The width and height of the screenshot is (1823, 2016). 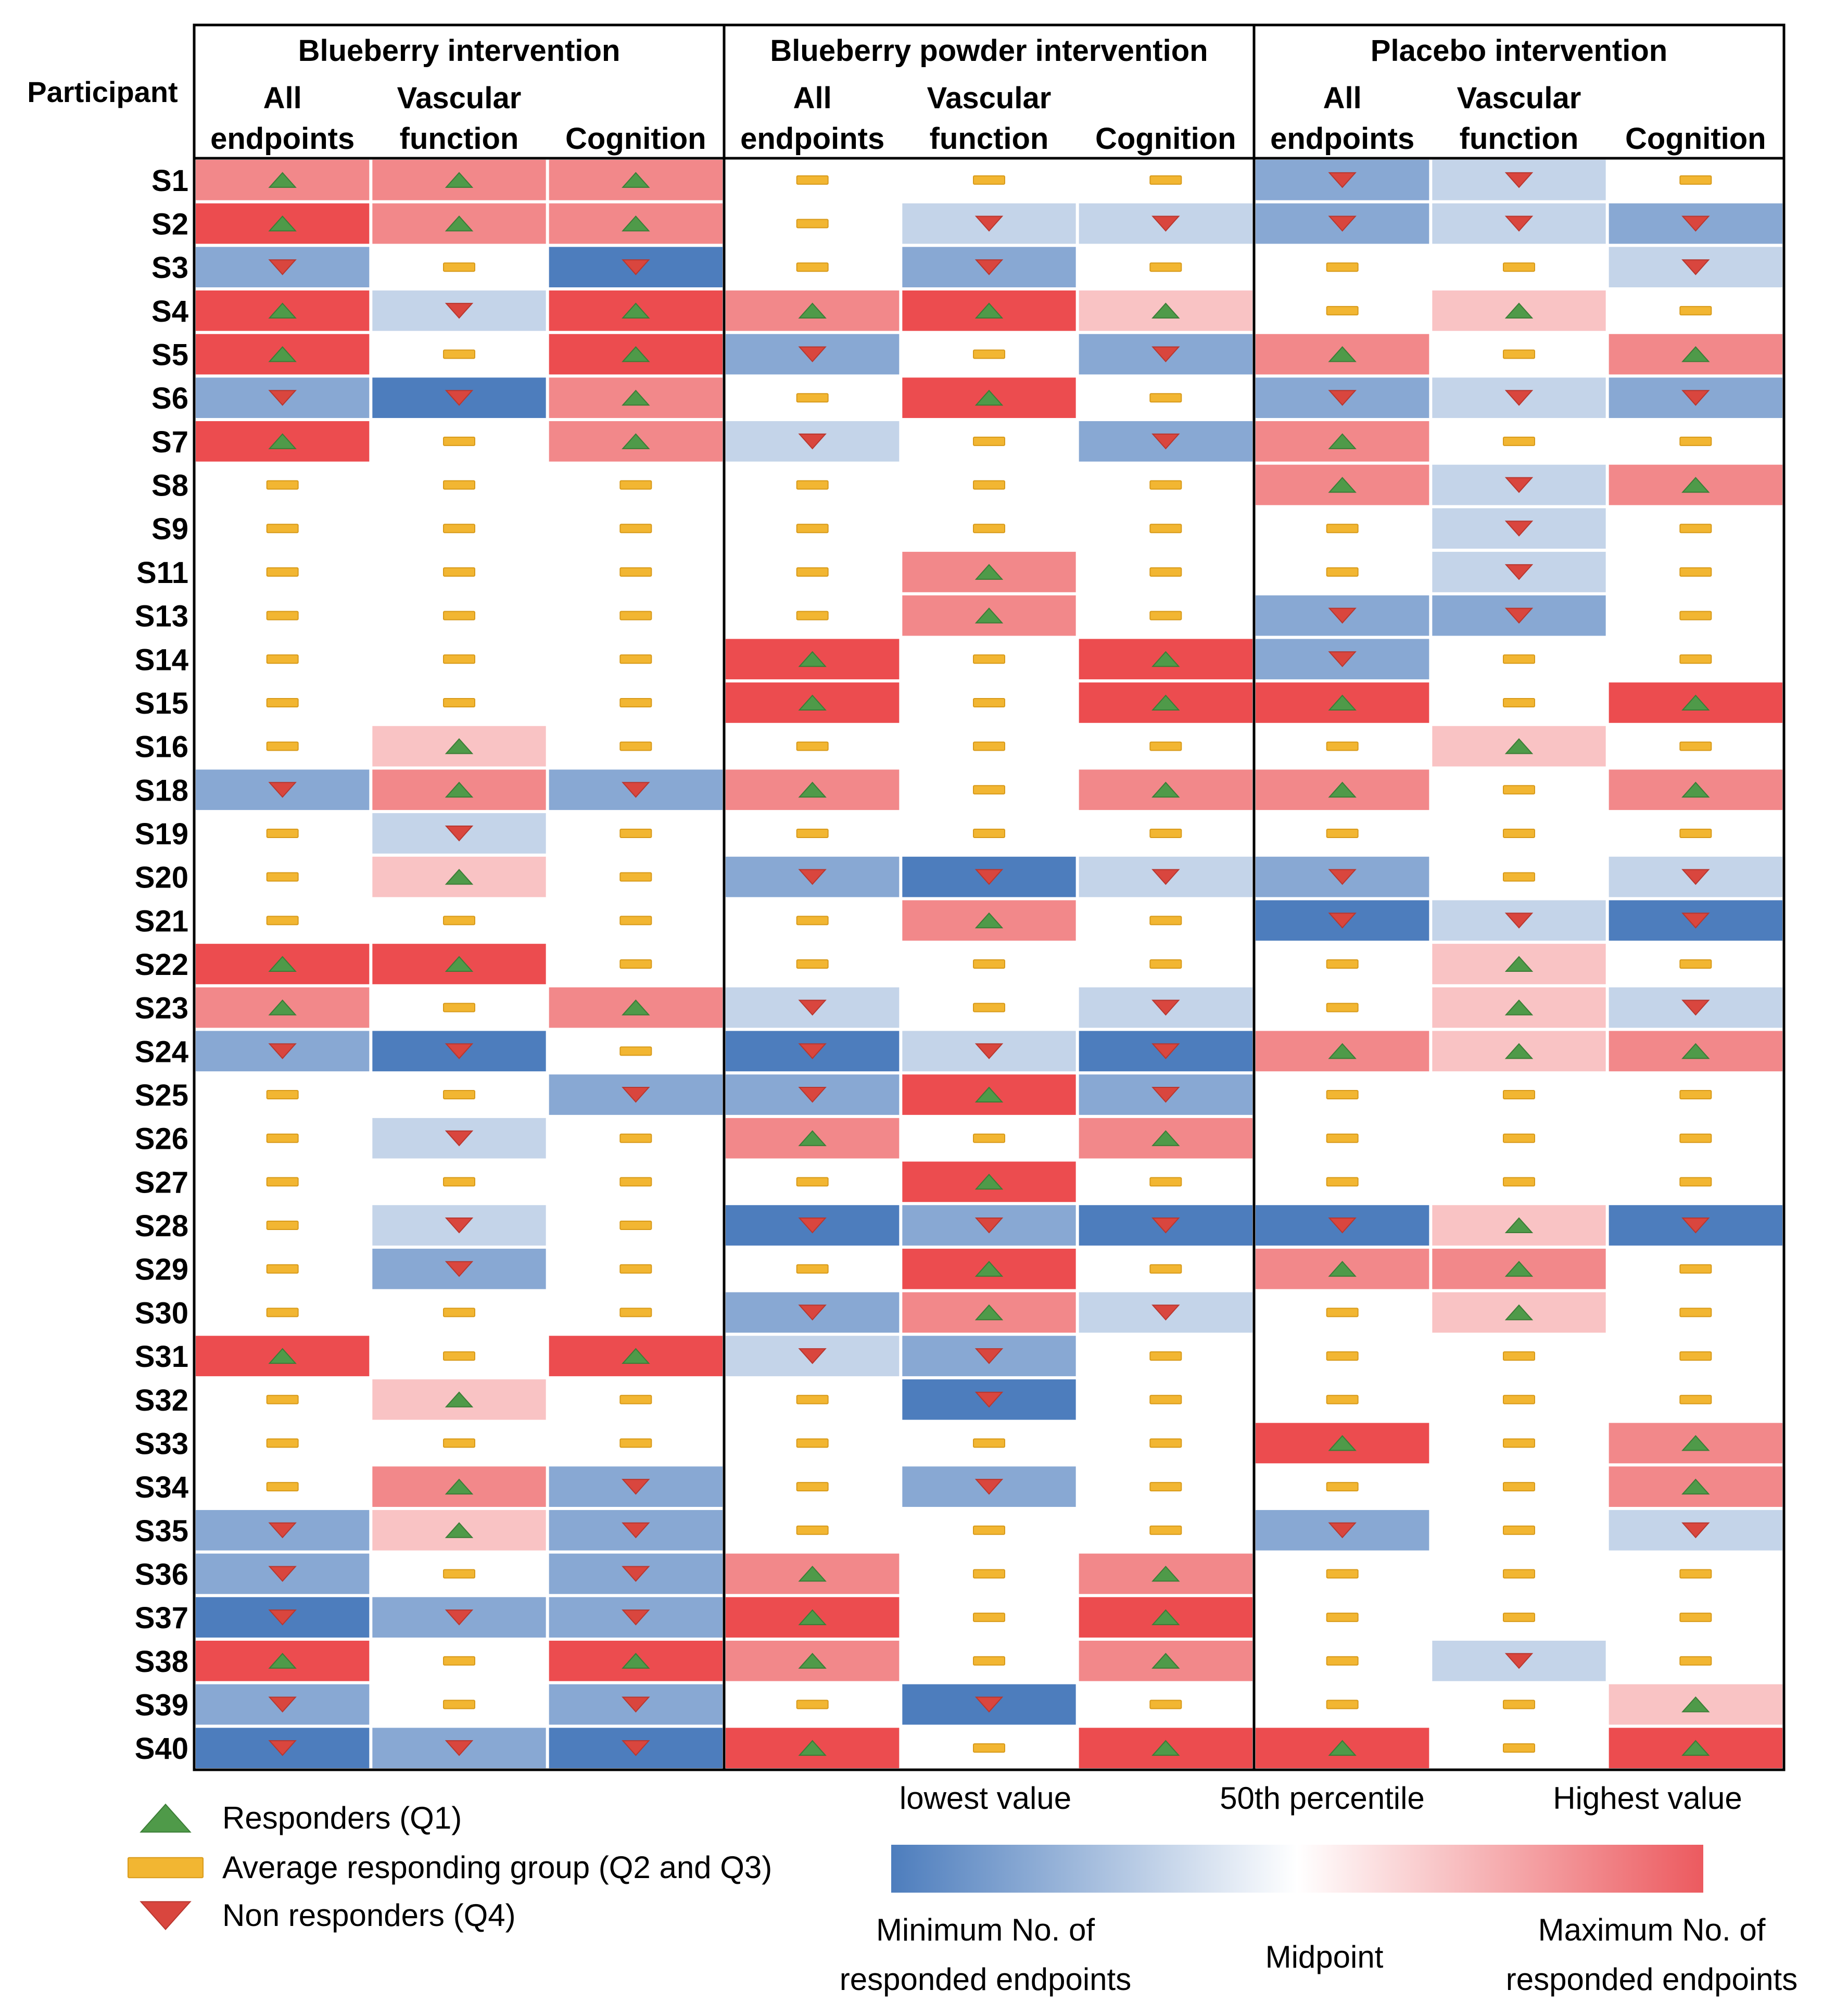 What do you see at coordinates (161, 1662) in the screenshot?
I see `participant-label: S38` at bounding box center [161, 1662].